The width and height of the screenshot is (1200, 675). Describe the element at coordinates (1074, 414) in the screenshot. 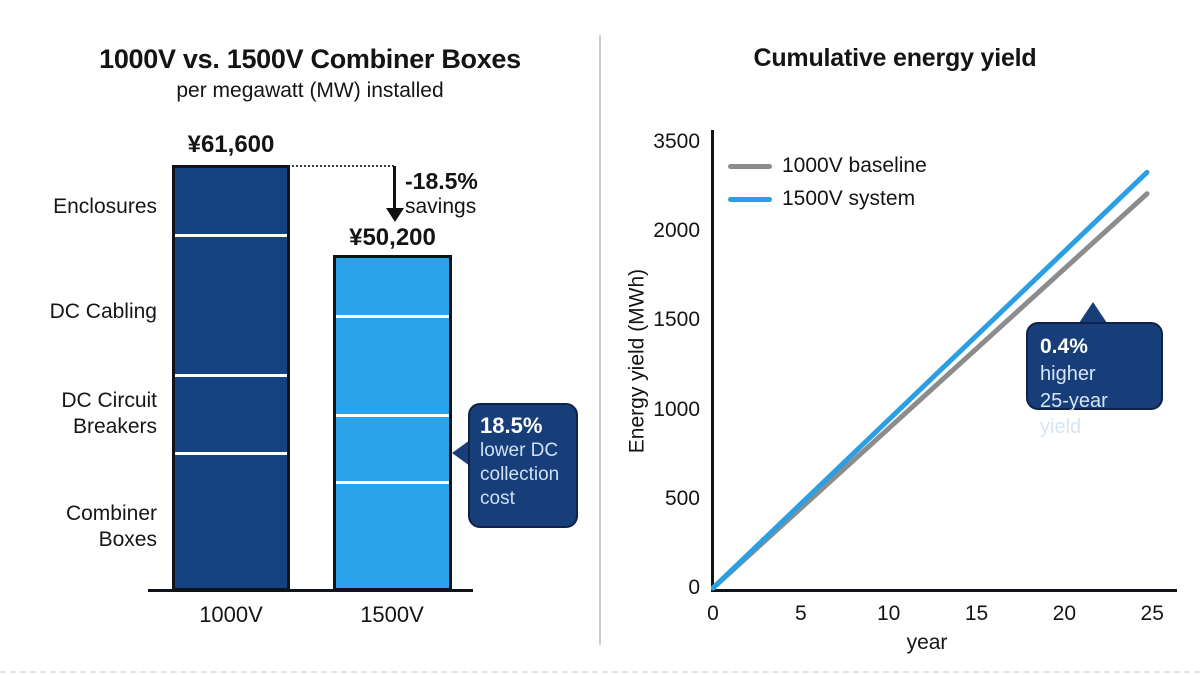

I see `callout-line-2: 25-year yield` at that location.